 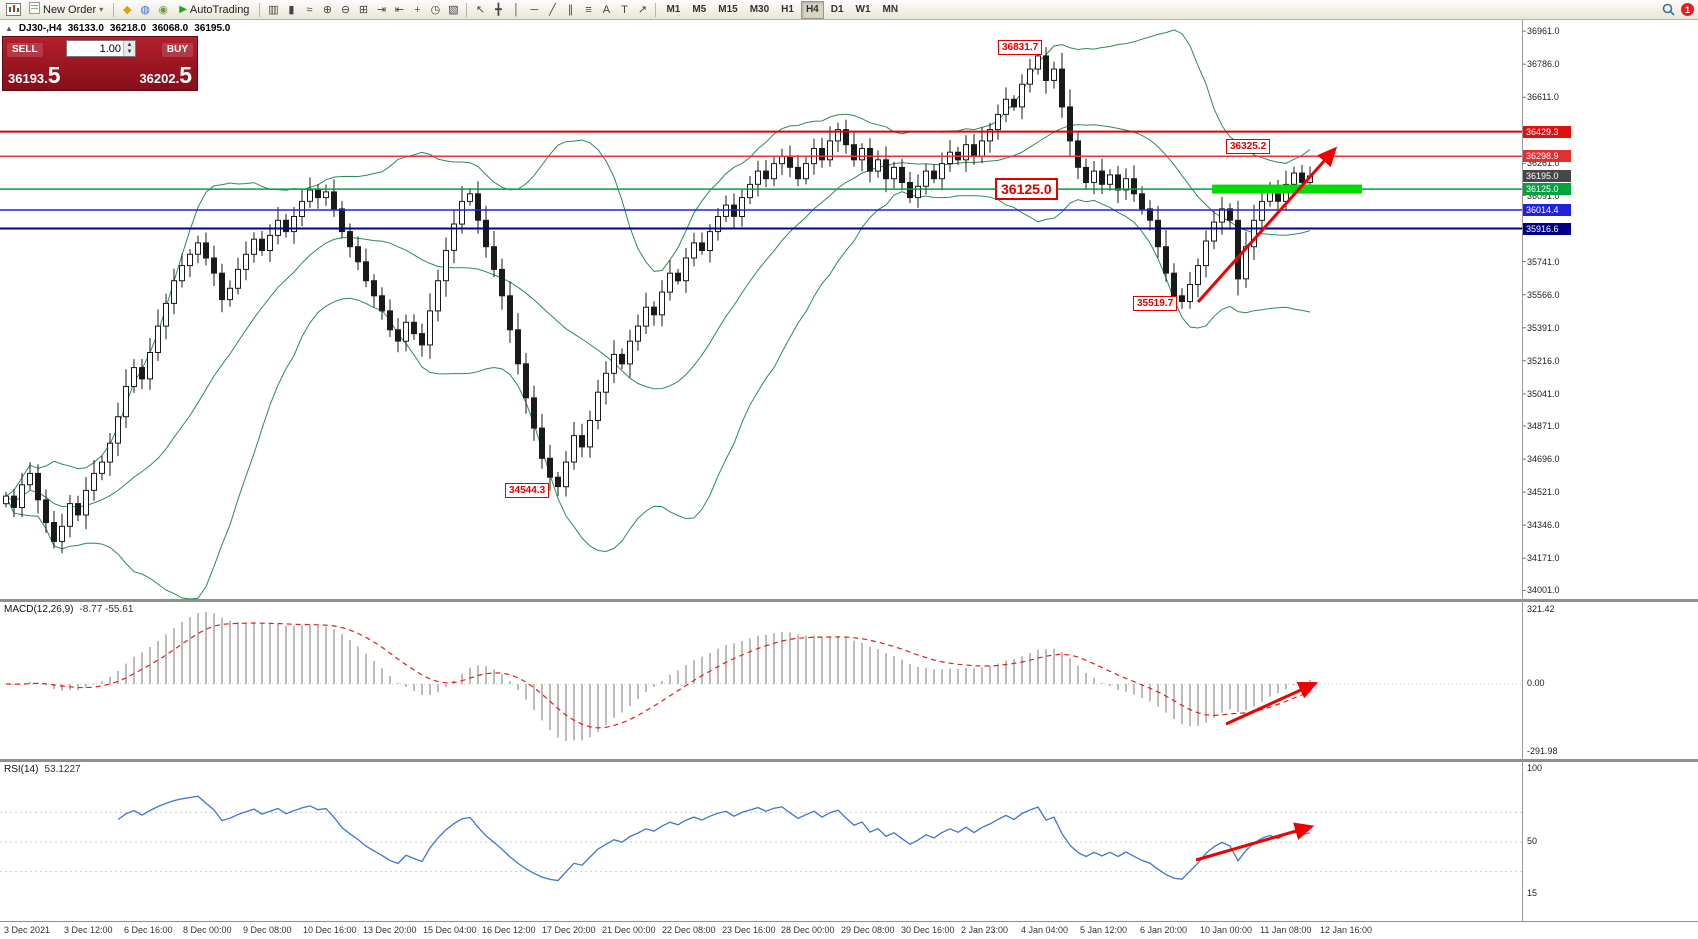 What do you see at coordinates (1547, 210) in the screenshot?
I see `price-tag: 36014.4` at bounding box center [1547, 210].